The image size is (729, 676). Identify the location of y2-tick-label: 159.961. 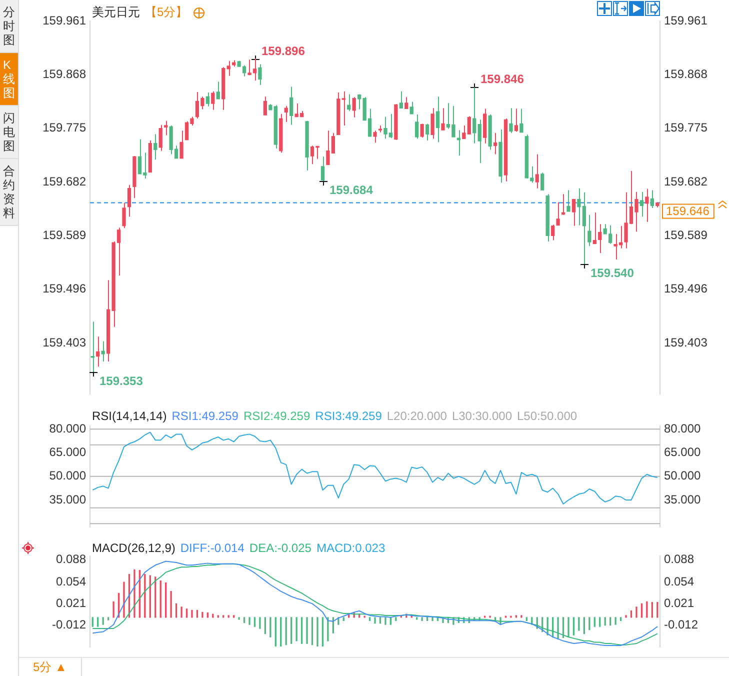
(686, 20).